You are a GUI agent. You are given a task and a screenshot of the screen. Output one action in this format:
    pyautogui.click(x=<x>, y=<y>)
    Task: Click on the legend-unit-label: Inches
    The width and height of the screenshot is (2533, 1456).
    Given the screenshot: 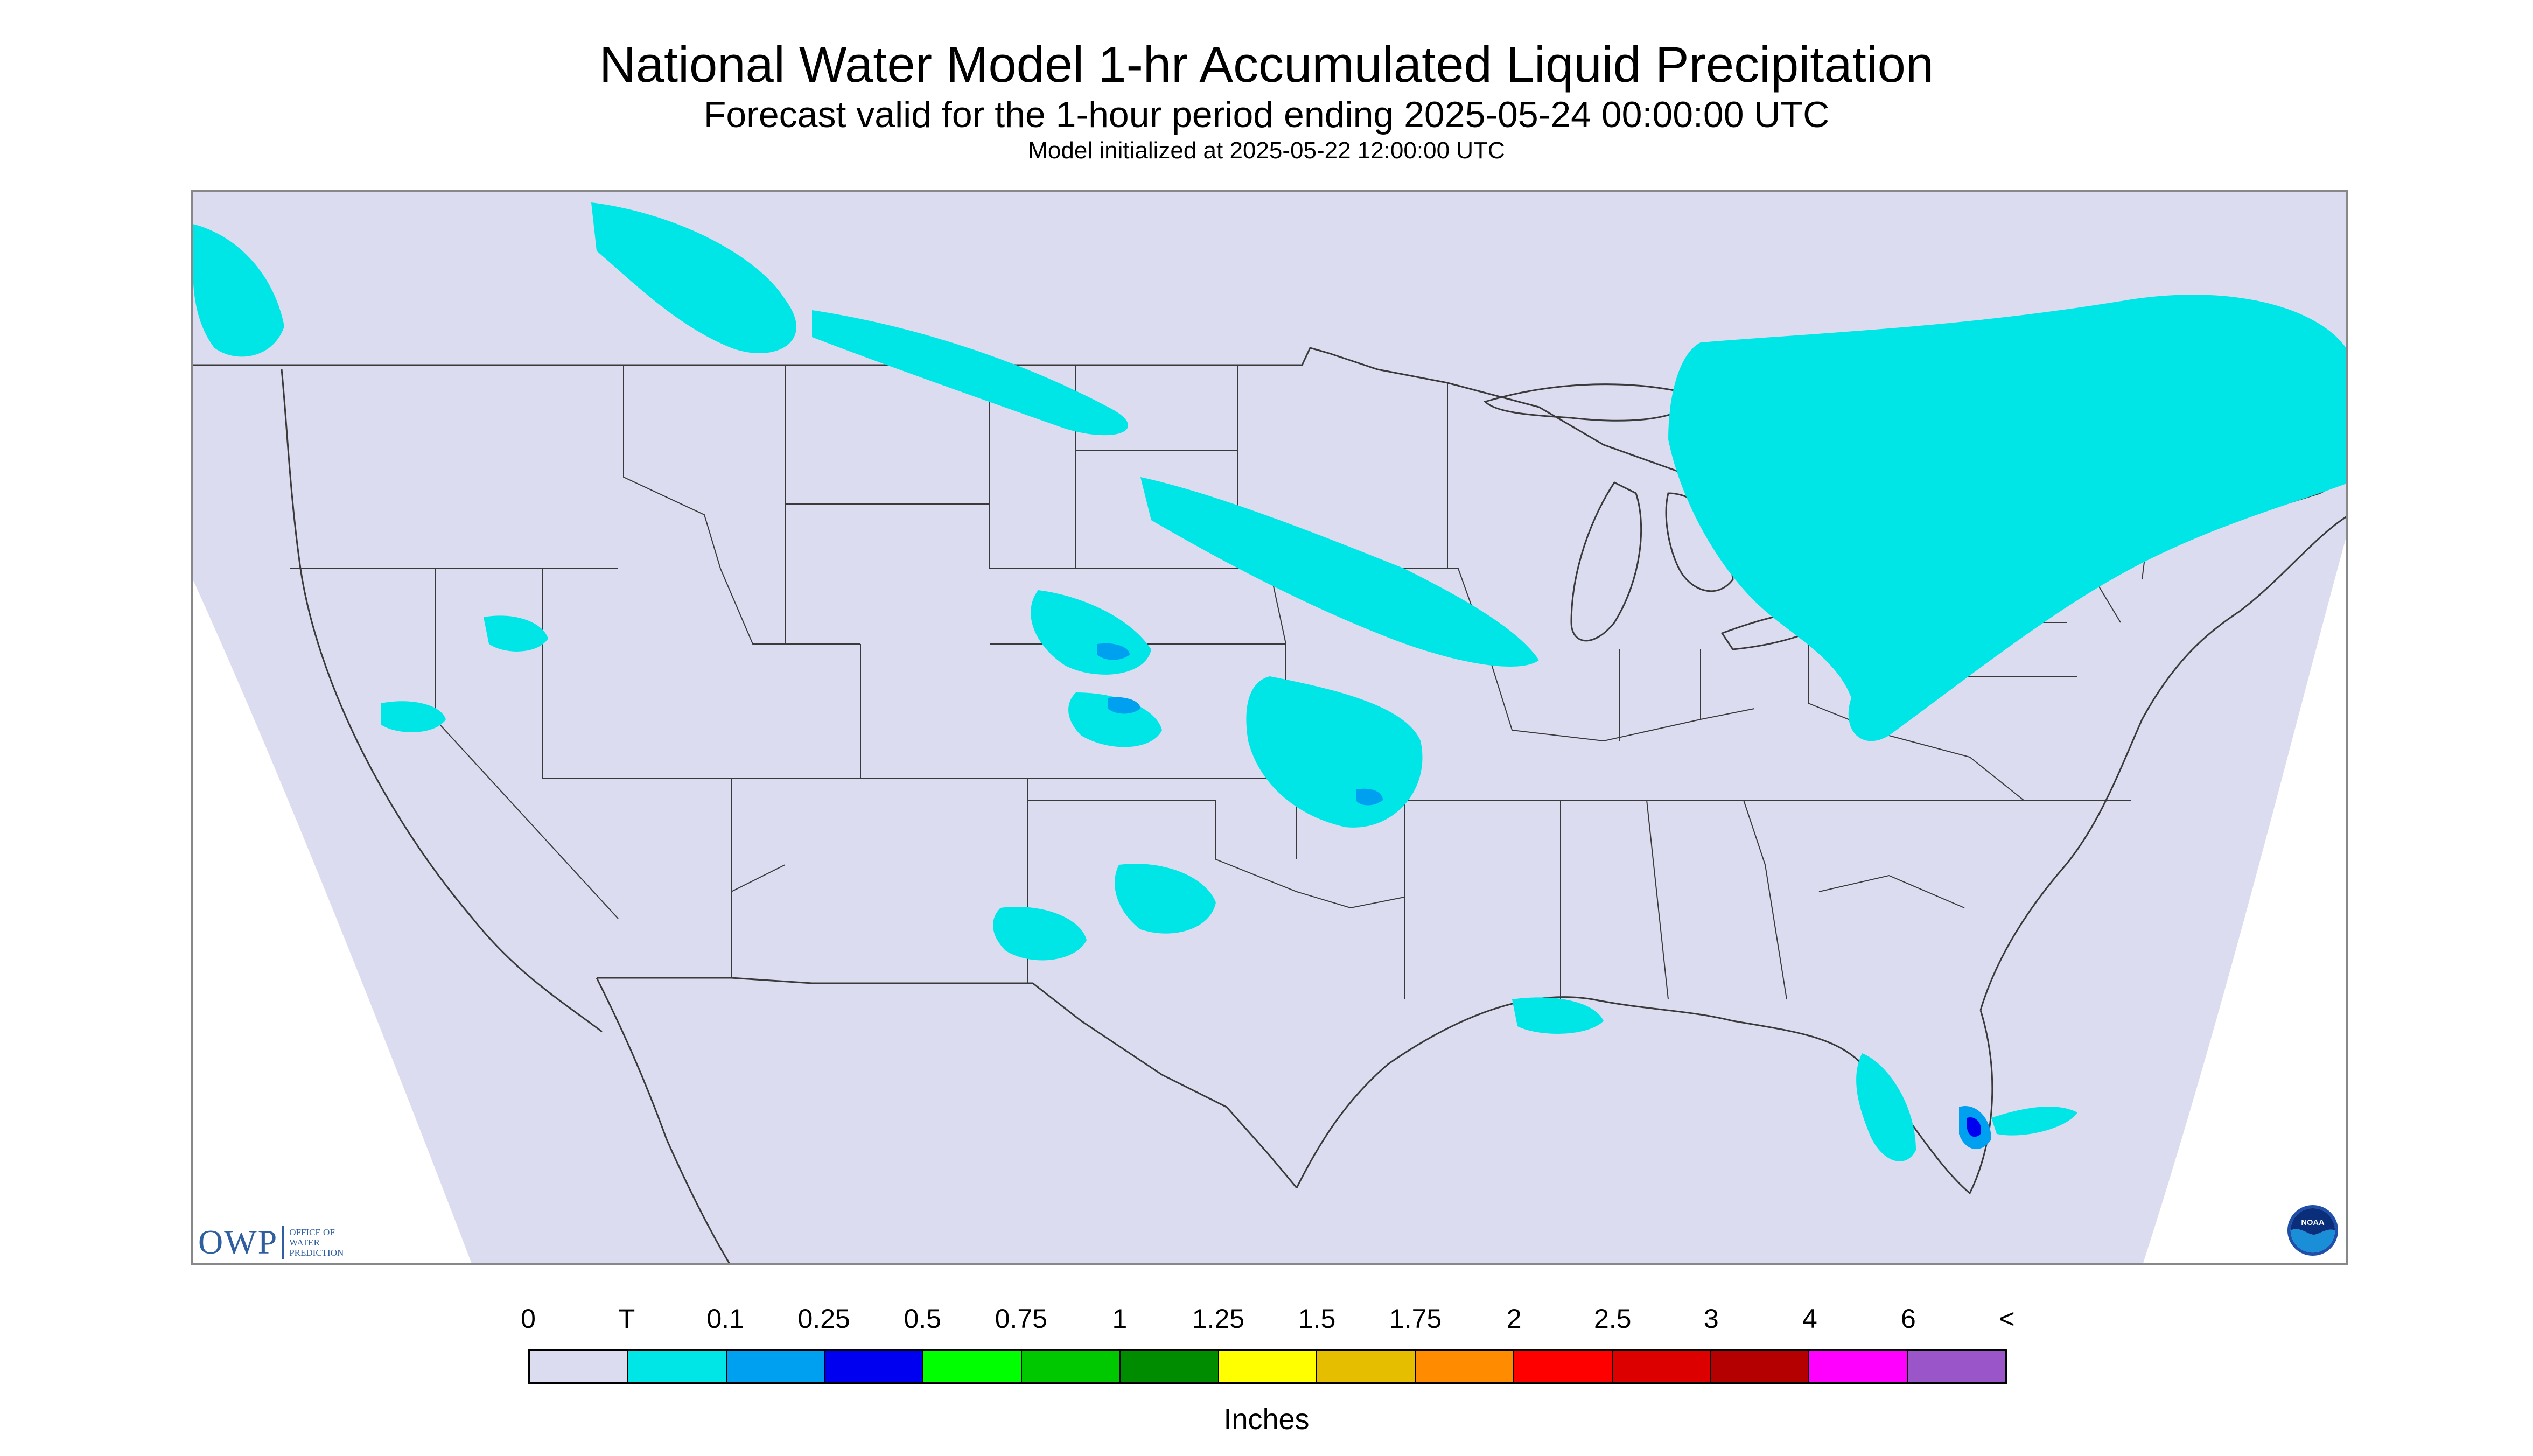 What is the action you would take?
    pyautogui.click(x=1266, y=1419)
    